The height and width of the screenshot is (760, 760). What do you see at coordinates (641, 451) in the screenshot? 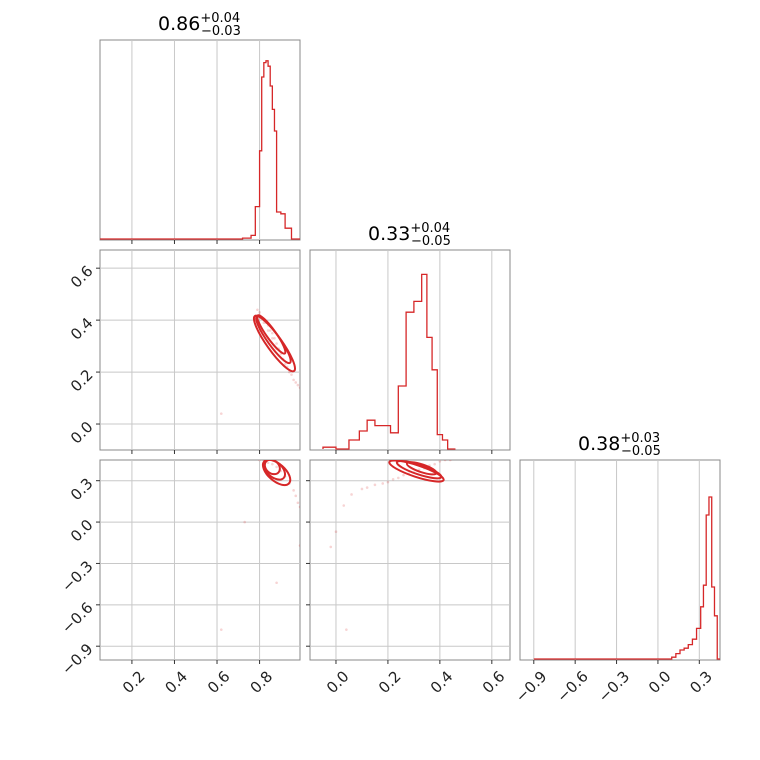
I see `title-lower-error: −0.05` at bounding box center [641, 451].